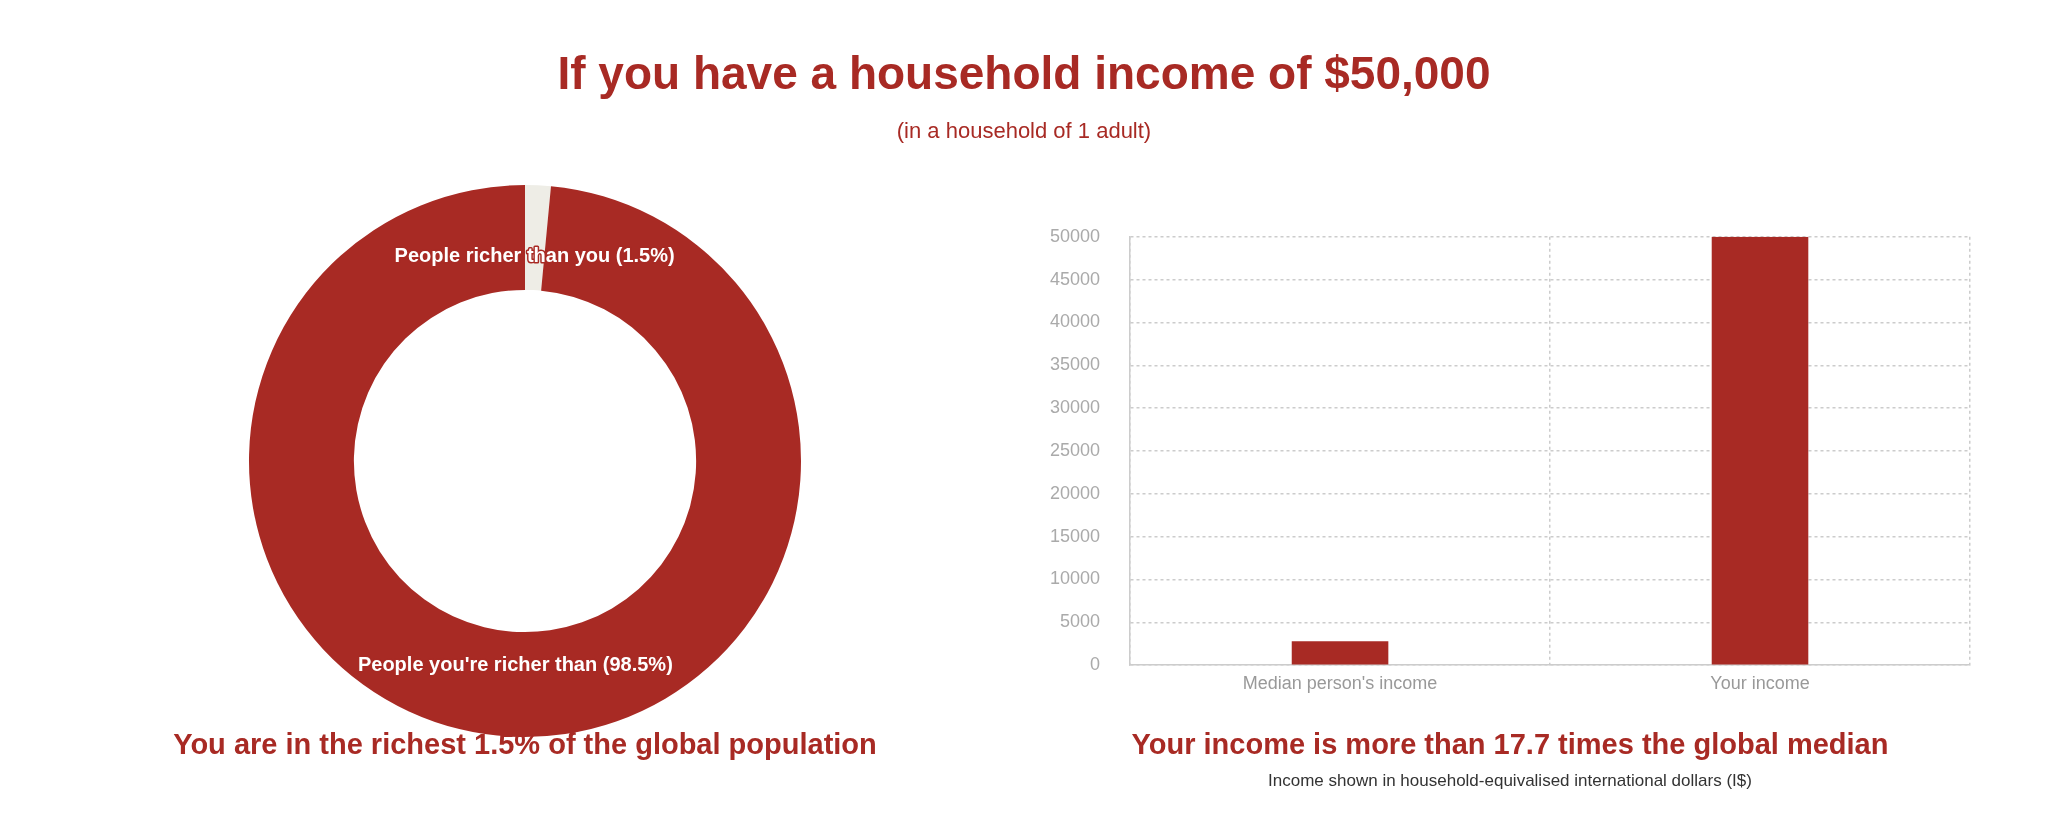 This screenshot has width=2048, height=827. Describe the element at coordinates (1510, 744) in the screenshot. I see `text: Your income is more than 17.7 times the global median` at that location.